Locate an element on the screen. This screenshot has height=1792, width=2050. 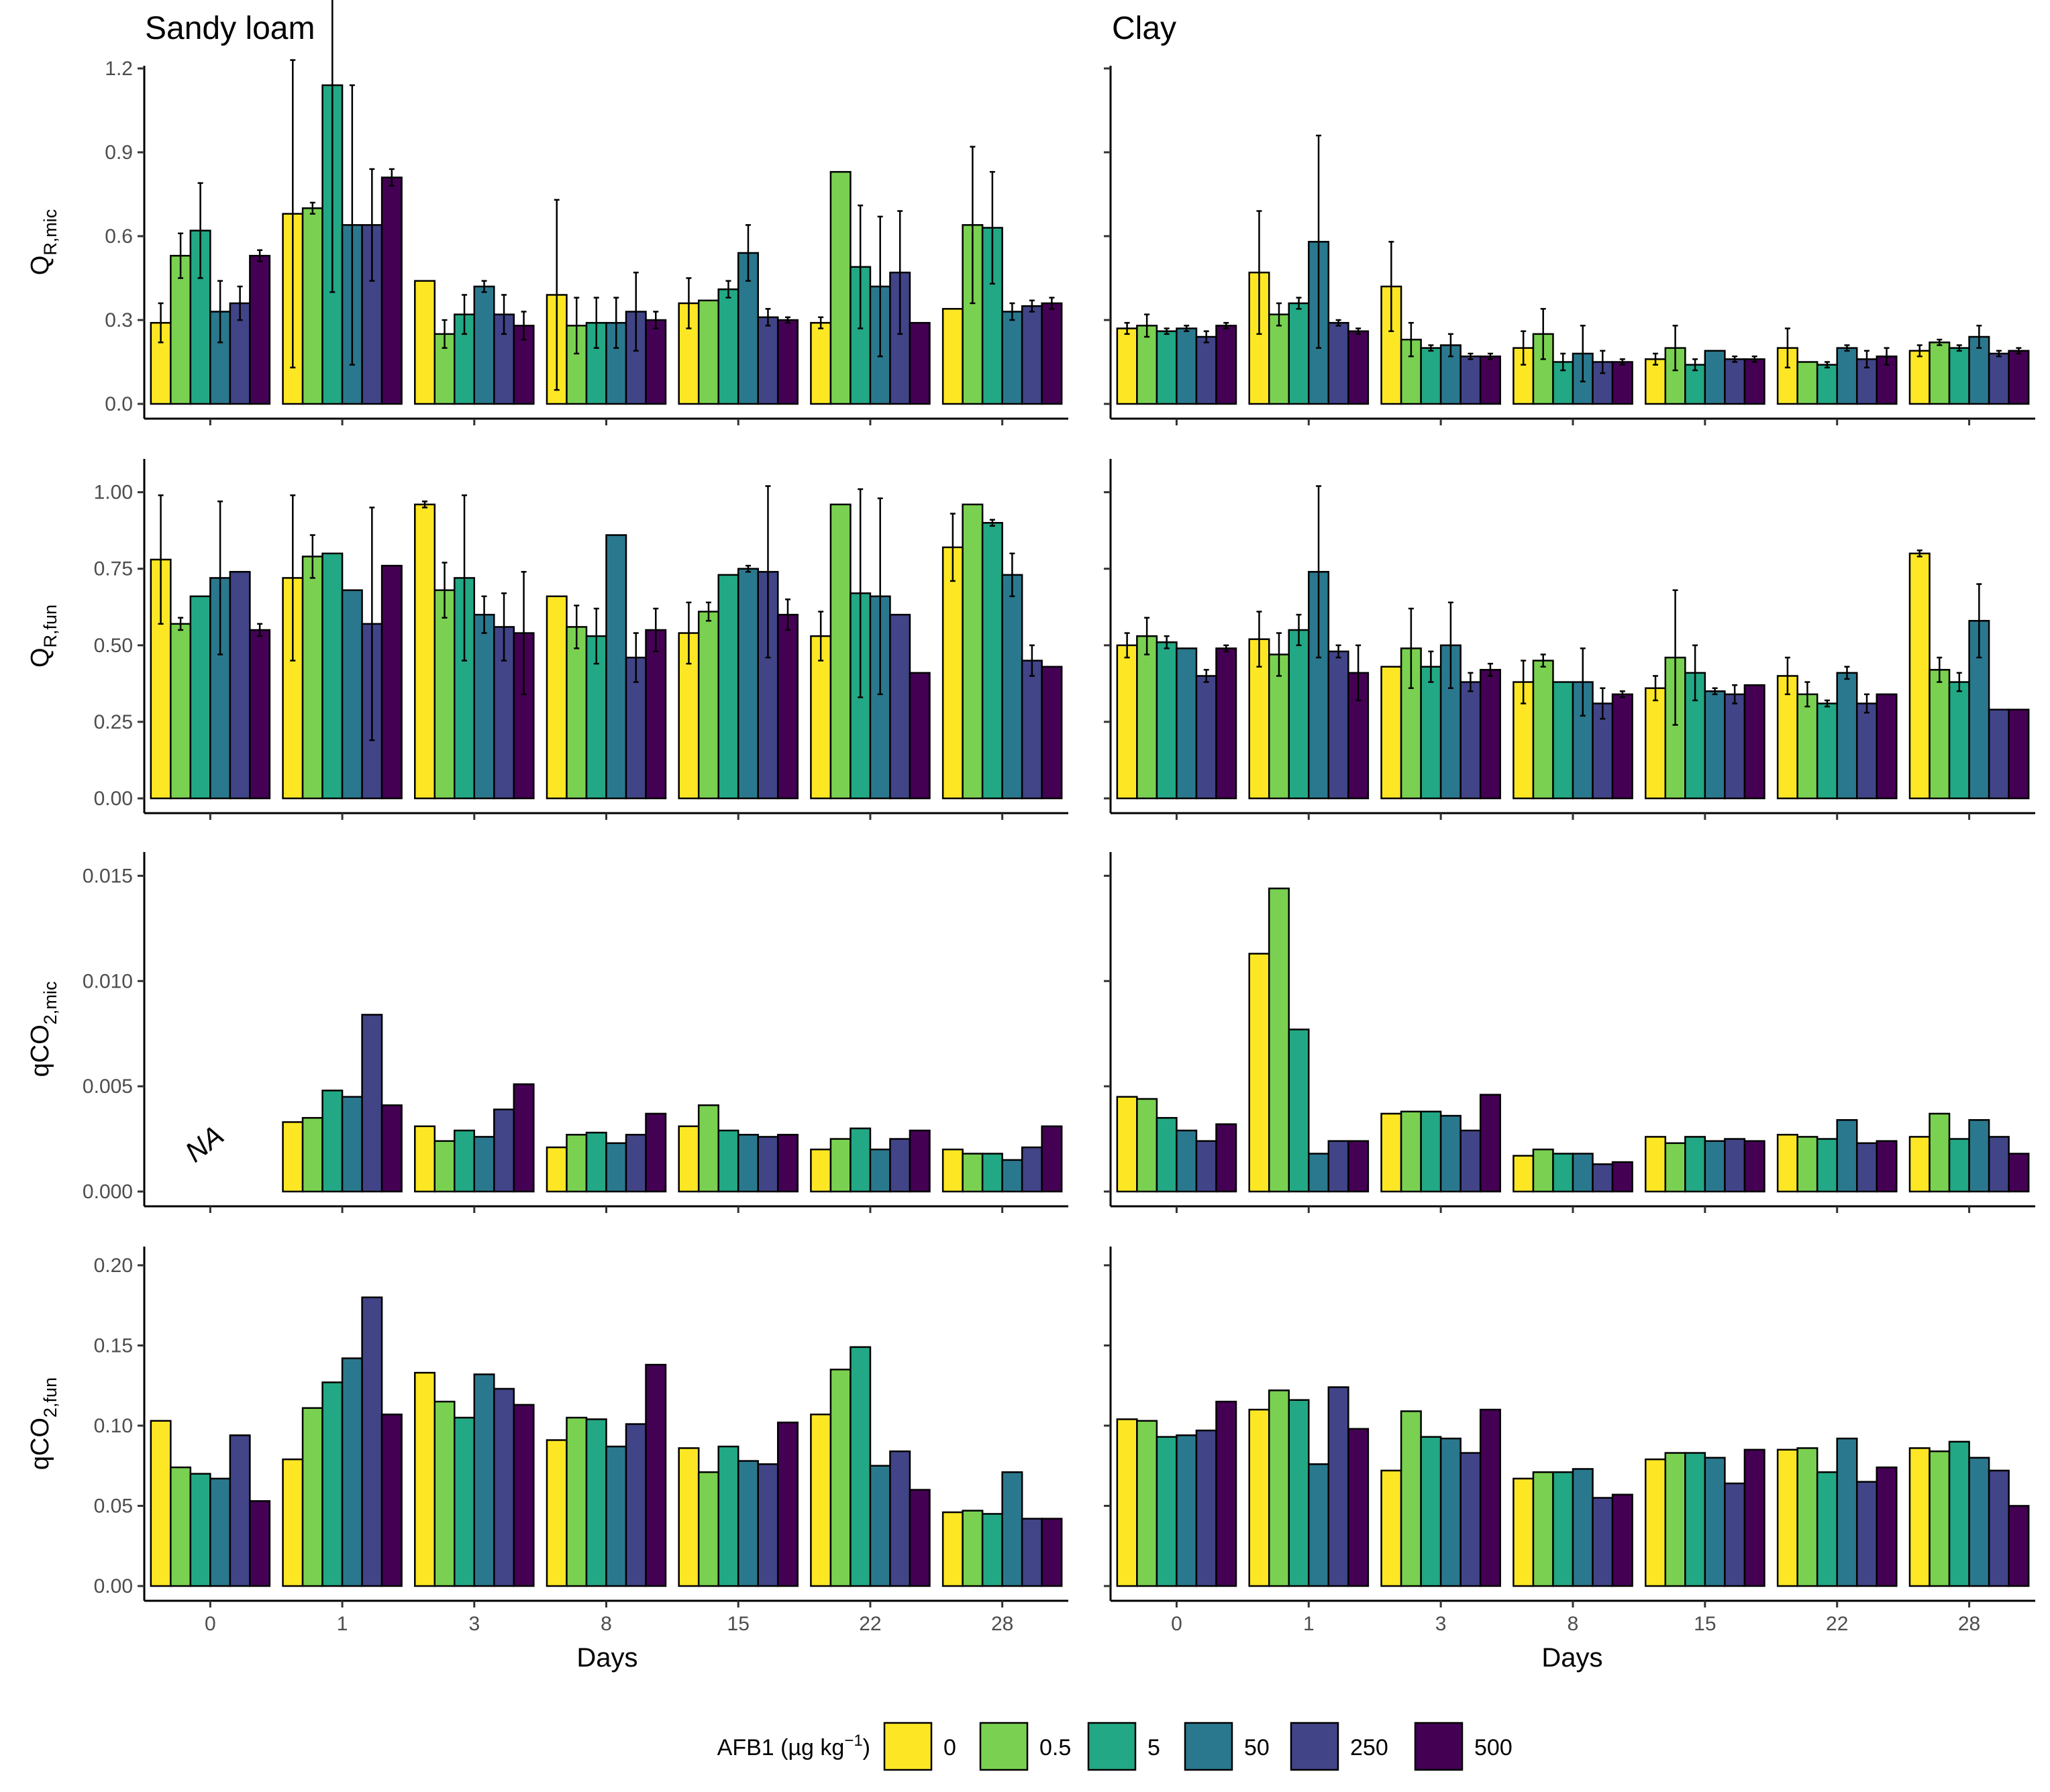
y-tick-label: 0.25 is located at coordinates (113, 722).